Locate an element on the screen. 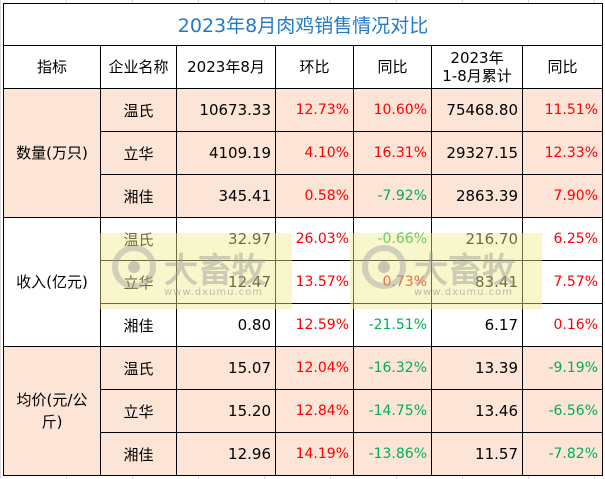  aug-value-cell: 345.41 is located at coordinates (226, 196).